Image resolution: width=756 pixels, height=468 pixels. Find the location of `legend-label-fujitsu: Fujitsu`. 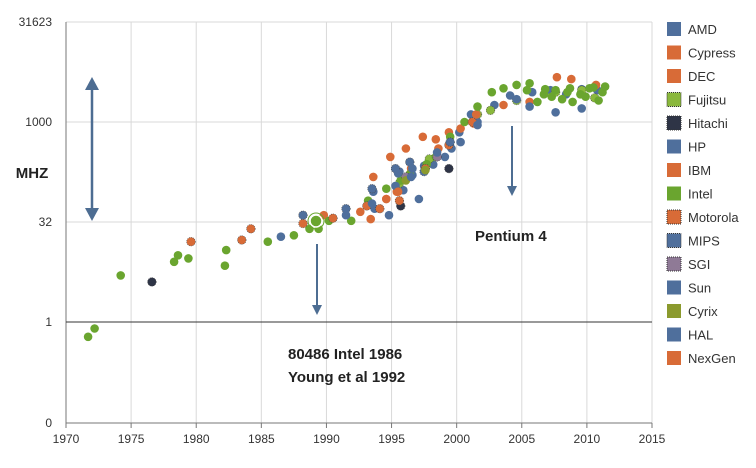

legend-label-fujitsu: Fujitsu is located at coordinates (707, 100).